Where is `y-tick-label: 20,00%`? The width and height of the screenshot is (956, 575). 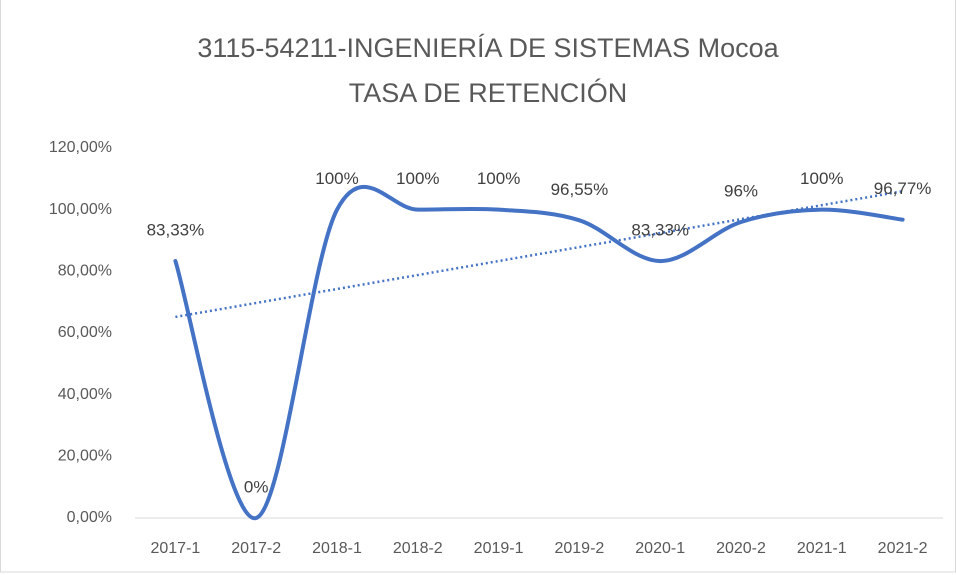
y-tick-label: 20,00% is located at coordinates (85, 456).